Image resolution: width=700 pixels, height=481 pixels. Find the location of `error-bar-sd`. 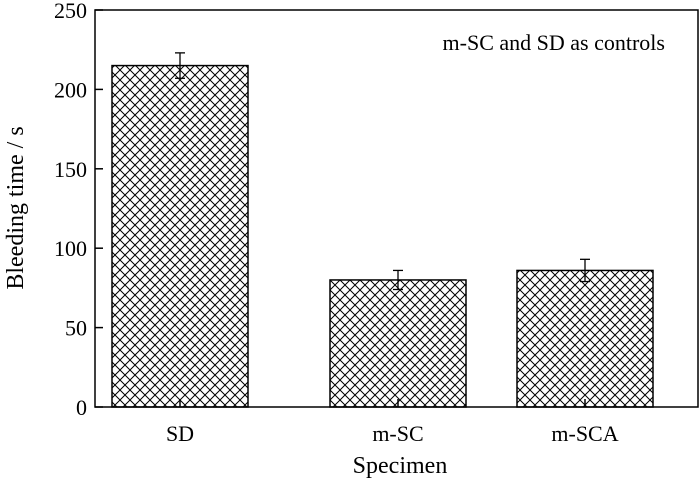

error-bar-sd is located at coordinates (180, 65).